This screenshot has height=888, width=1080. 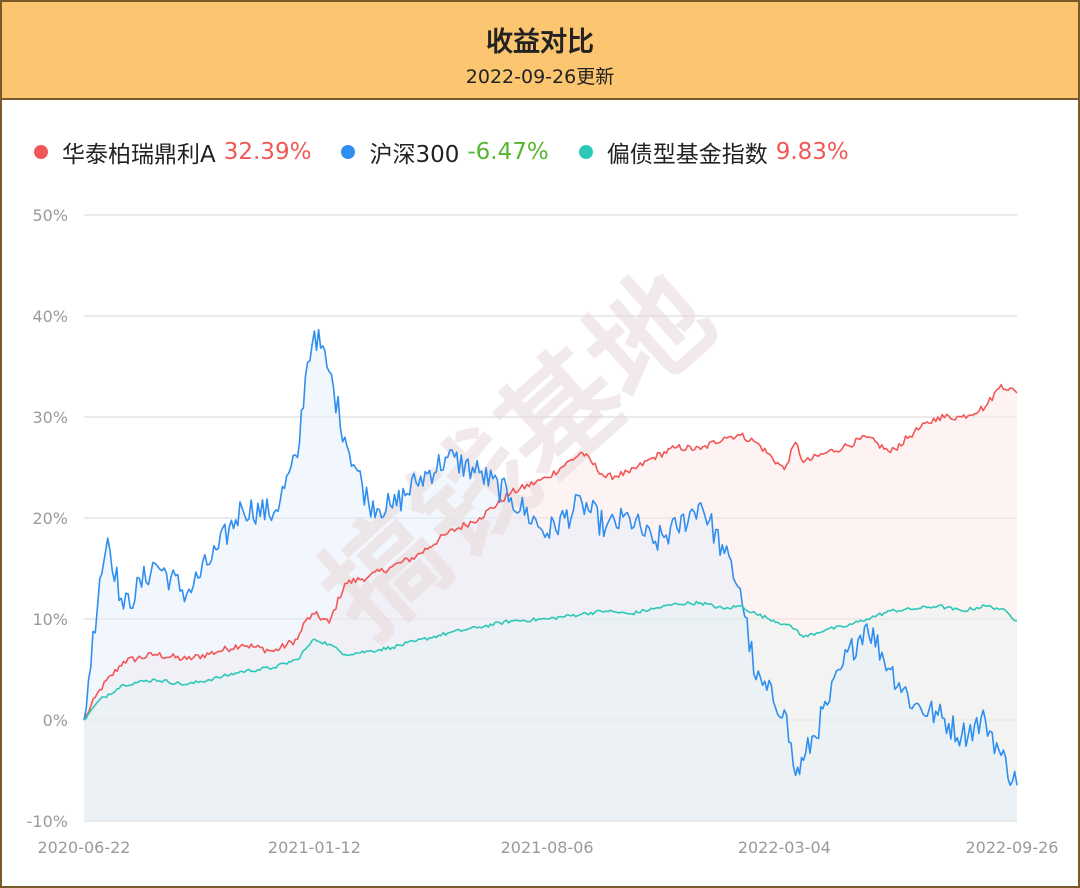 I want to click on y-tick-label: 50%, so click(x=50, y=215).